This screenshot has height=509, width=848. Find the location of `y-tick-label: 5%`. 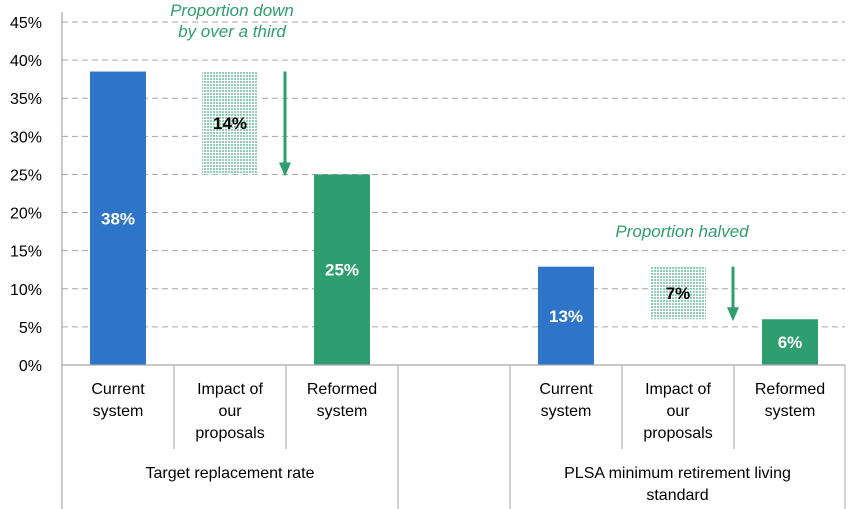

y-tick-label: 5% is located at coordinates (30, 328).